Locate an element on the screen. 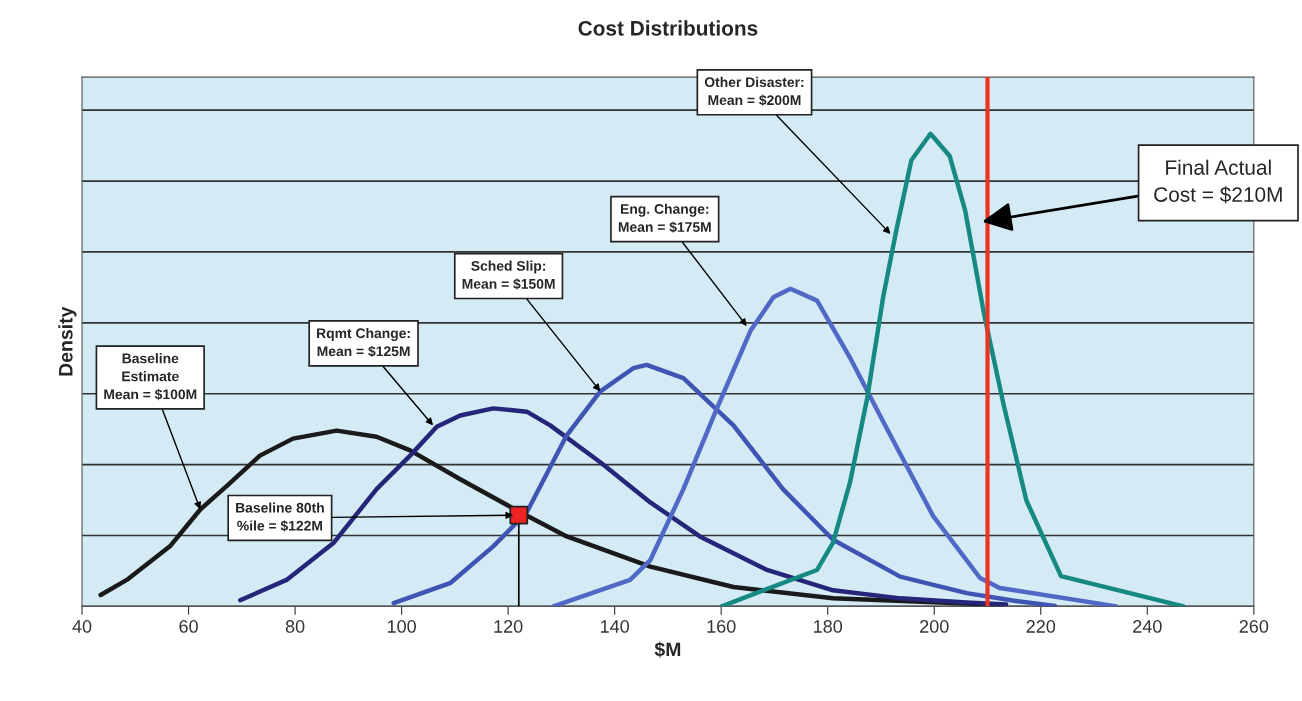 The image size is (1302, 701). x-tick-label: 160 is located at coordinates (721, 626).